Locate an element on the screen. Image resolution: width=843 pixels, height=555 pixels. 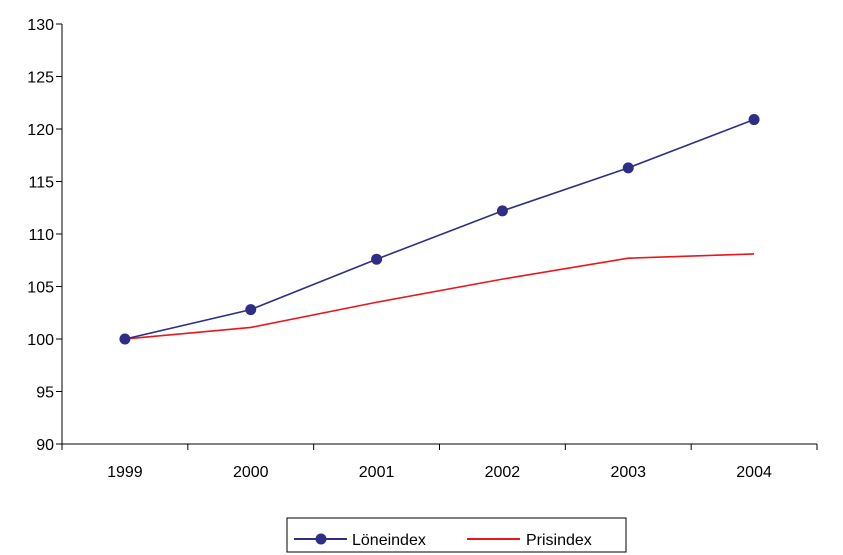
legend: Löneindex Prisindex is located at coordinates (456, 535).